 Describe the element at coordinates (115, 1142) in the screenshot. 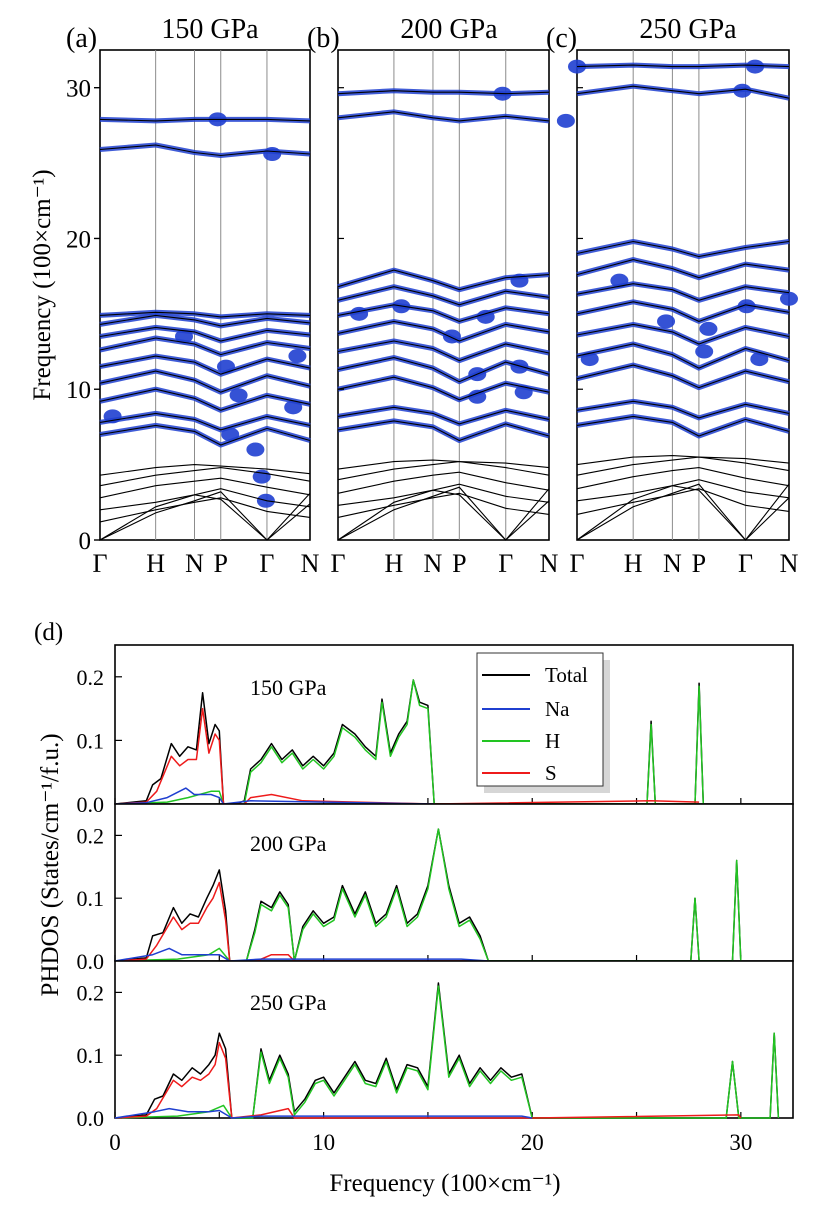

I see `phdos-x-tick-label: 0` at that location.